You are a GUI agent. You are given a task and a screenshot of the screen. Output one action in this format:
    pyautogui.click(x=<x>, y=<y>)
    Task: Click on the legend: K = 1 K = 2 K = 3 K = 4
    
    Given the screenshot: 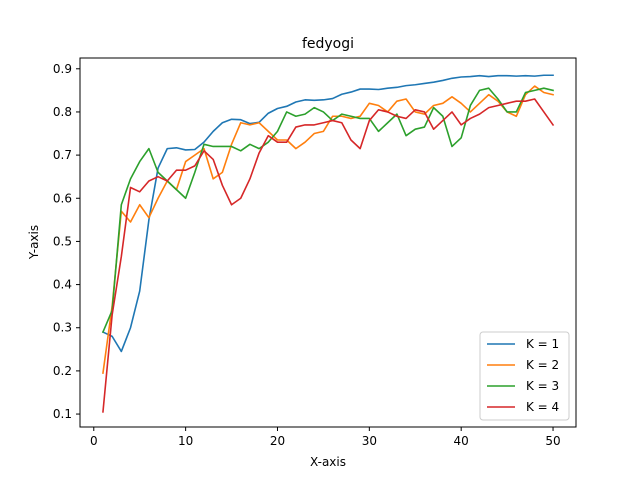 What is the action you would take?
    pyautogui.click(x=524, y=376)
    